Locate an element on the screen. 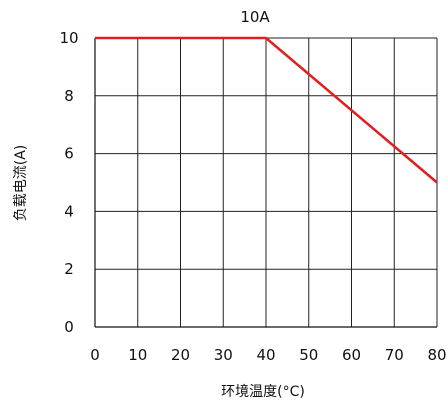 The height and width of the screenshot is (410, 447). x-tick-label: 60 is located at coordinates (351, 355).